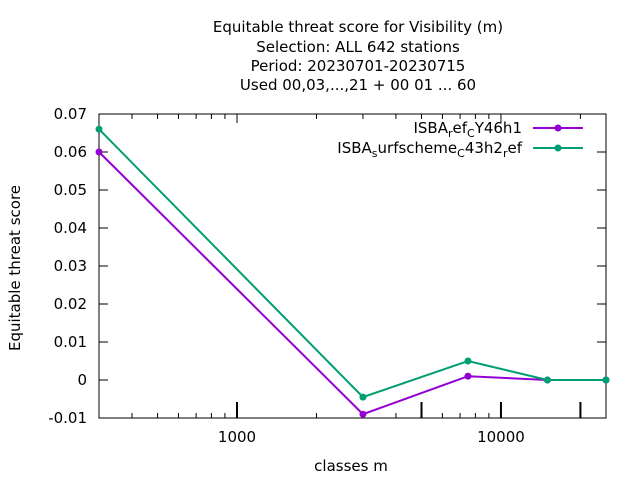 The image size is (640, 480). I want to click on x-tick-label: 1000, so click(237, 437).